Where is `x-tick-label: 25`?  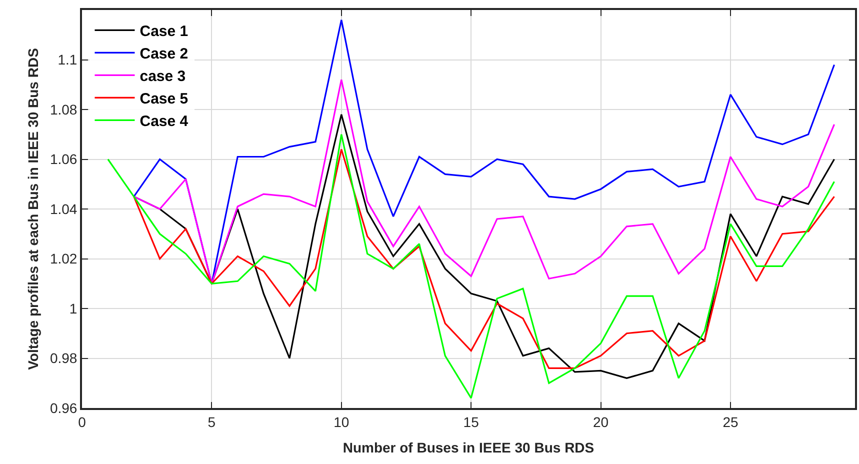 x-tick-label: 25 is located at coordinates (730, 422).